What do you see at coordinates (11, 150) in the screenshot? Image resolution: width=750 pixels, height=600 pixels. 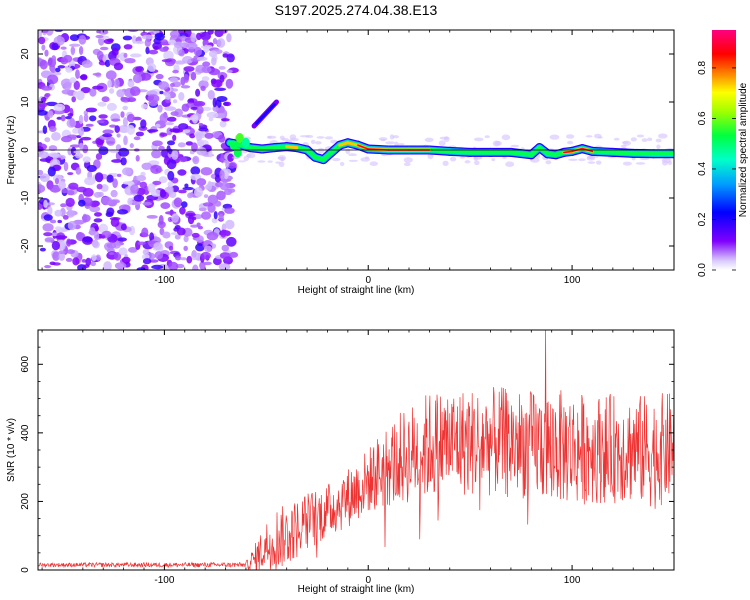 I see `top-y-axis-label: Frequency (Hz)` at bounding box center [11, 150].